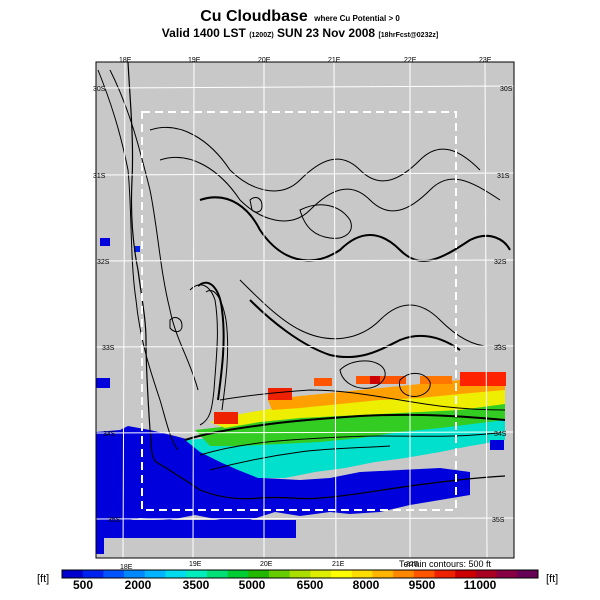 The height and width of the screenshot is (600, 600). I want to click on map-title: Cu Cloudbase where Cu Potential > 0, so click(300, 17).